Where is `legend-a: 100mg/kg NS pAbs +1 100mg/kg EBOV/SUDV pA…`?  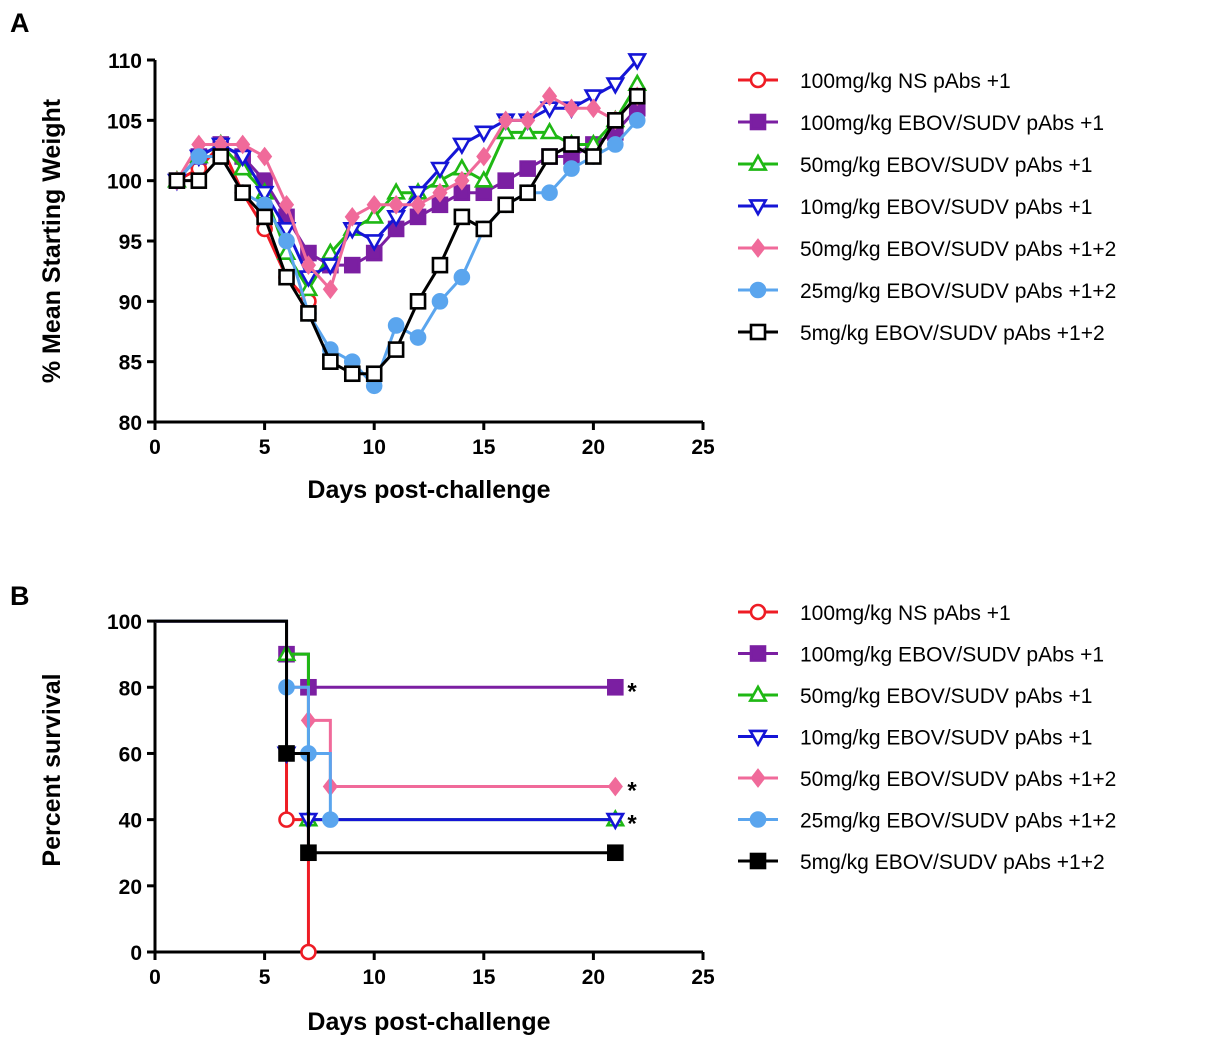 legend-a: 100mg/kg NS pAbs +1 100mg/kg EBOV/SUDV pA… is located at coordinates (927, 207).